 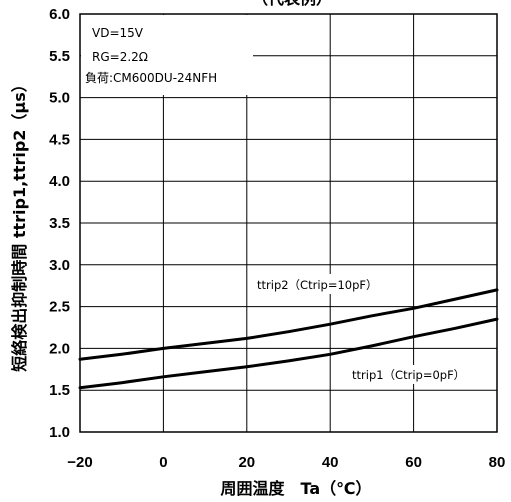 What do you see at coordinates (59, 181) in the screenshot?
I see `y-tick-label: 4.0` at bounding box center [59, 181].